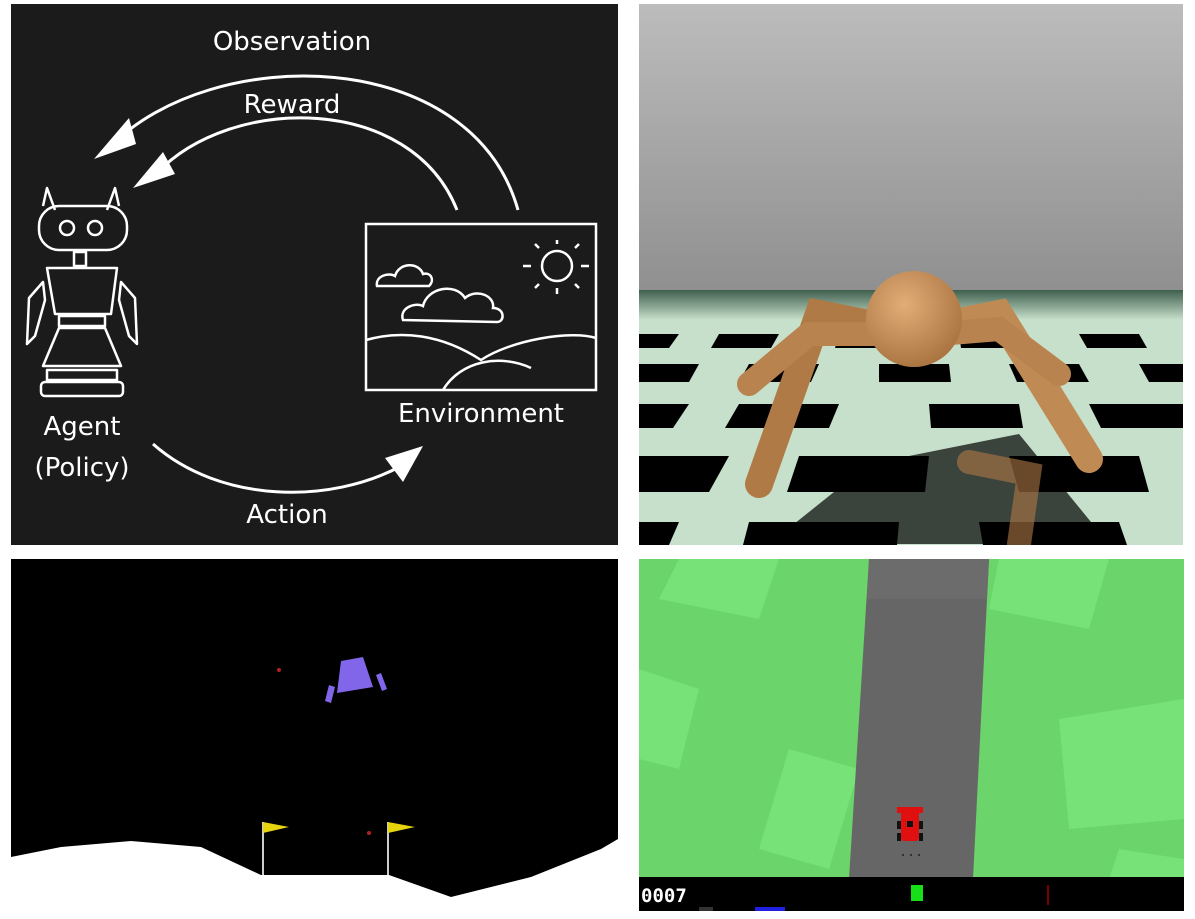 This screenshot has height=919, width=1195. I want to click on cloud-icon-large, so click(452, 305).